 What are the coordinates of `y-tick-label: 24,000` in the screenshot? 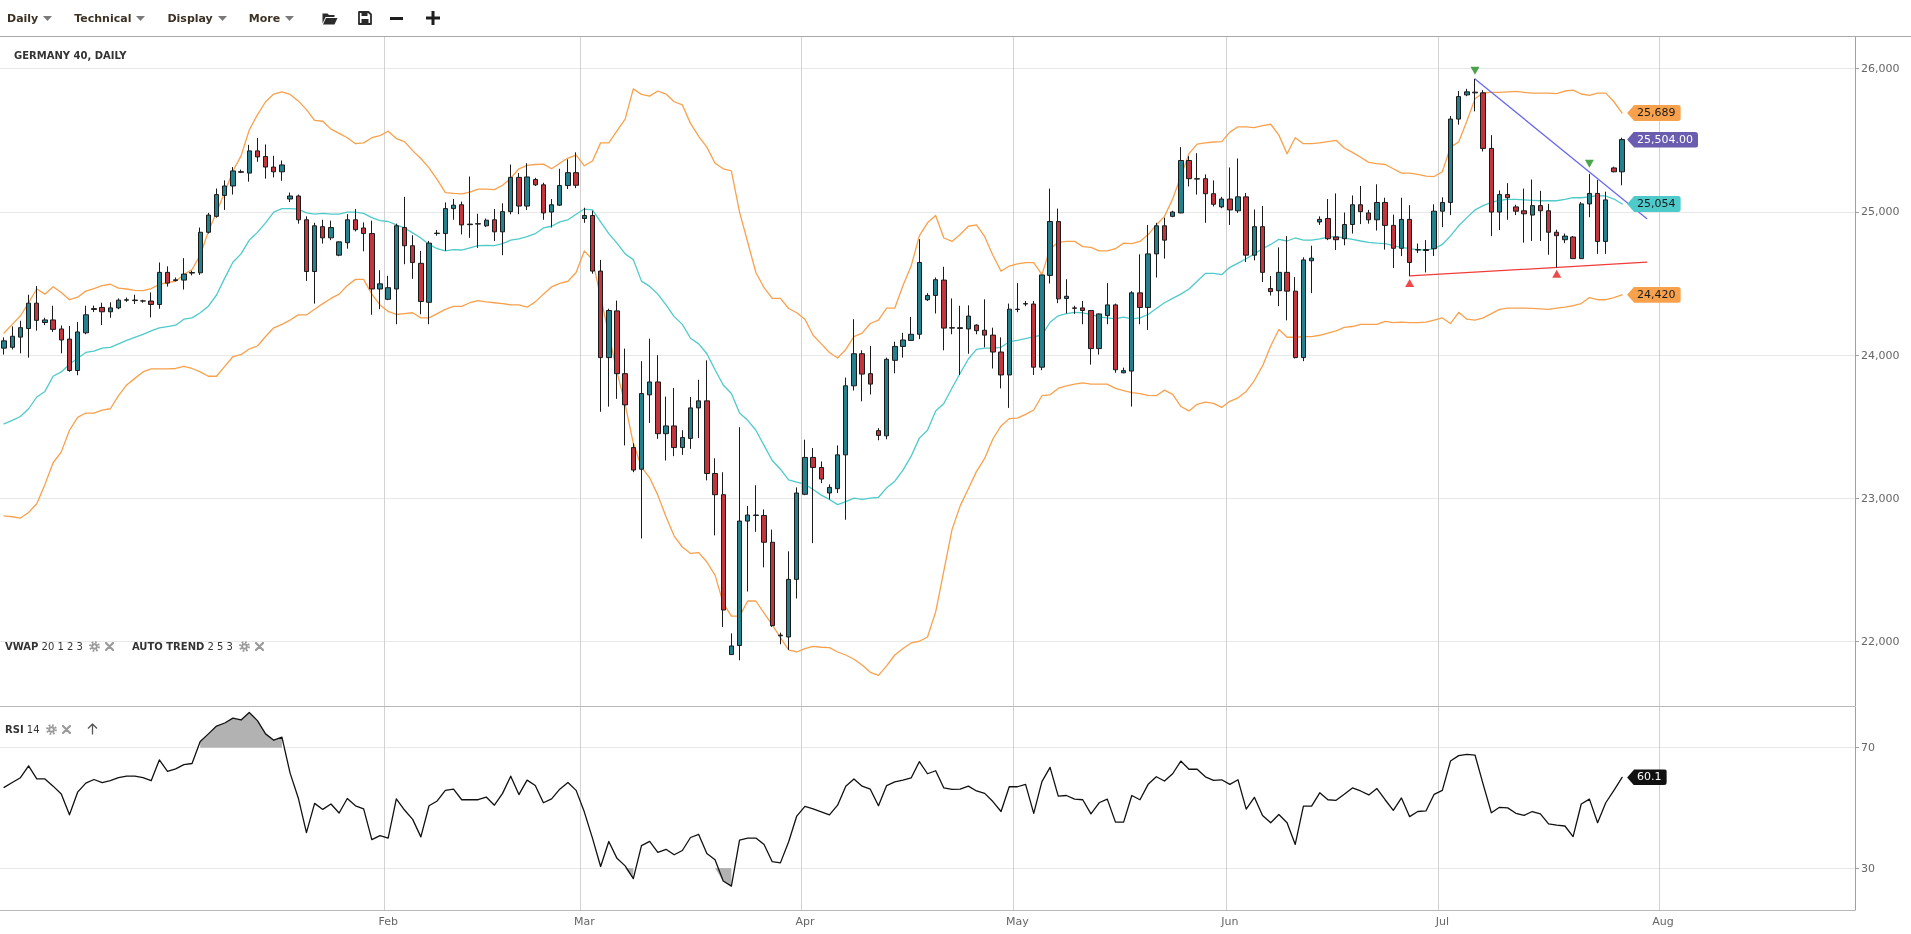 It's located at (1880, 355).